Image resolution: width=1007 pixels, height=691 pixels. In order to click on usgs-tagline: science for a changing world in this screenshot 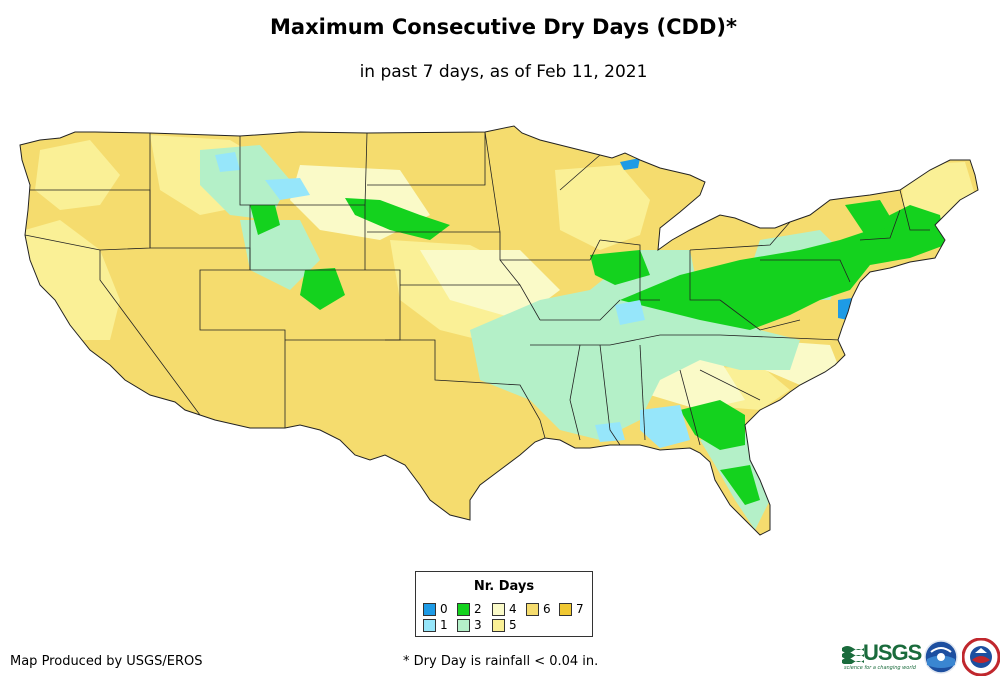, I will do `click(880, 668)`.